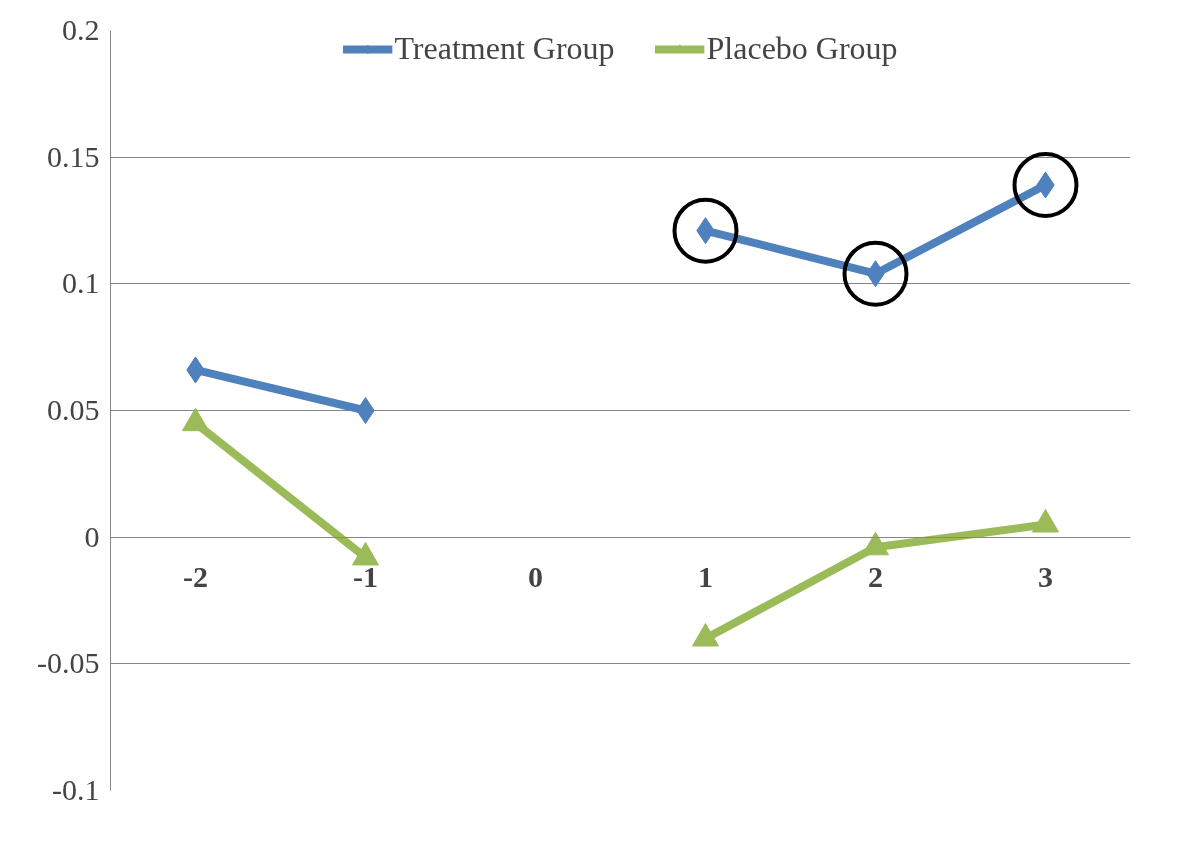  Describe the element at coordinates (504, 48) in the screenshot. I see `legend-label: Treatment Group` at that location.